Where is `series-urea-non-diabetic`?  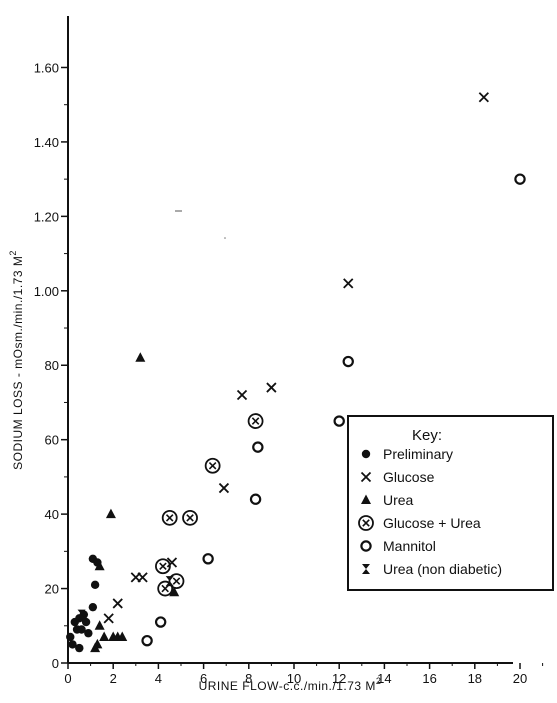
series-urea-non-diabetic is located at coordinates (125, 598).